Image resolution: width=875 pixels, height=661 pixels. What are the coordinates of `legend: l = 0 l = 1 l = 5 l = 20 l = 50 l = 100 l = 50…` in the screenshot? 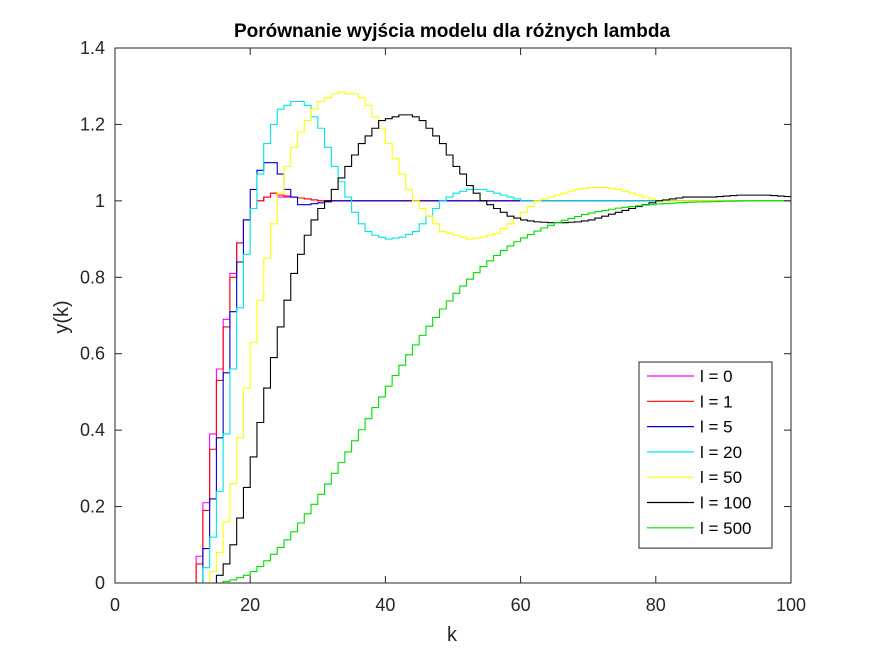 It's located at (705, 455).